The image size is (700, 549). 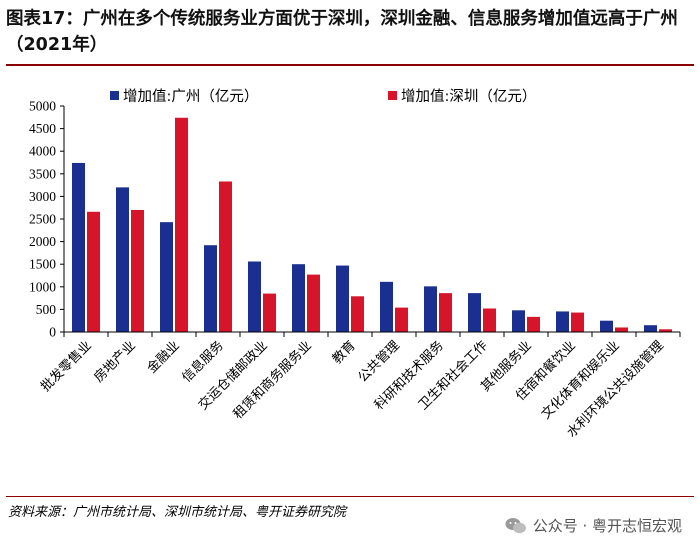 I want to click on y-tick-label: 2000, so click(x=42, y=241).